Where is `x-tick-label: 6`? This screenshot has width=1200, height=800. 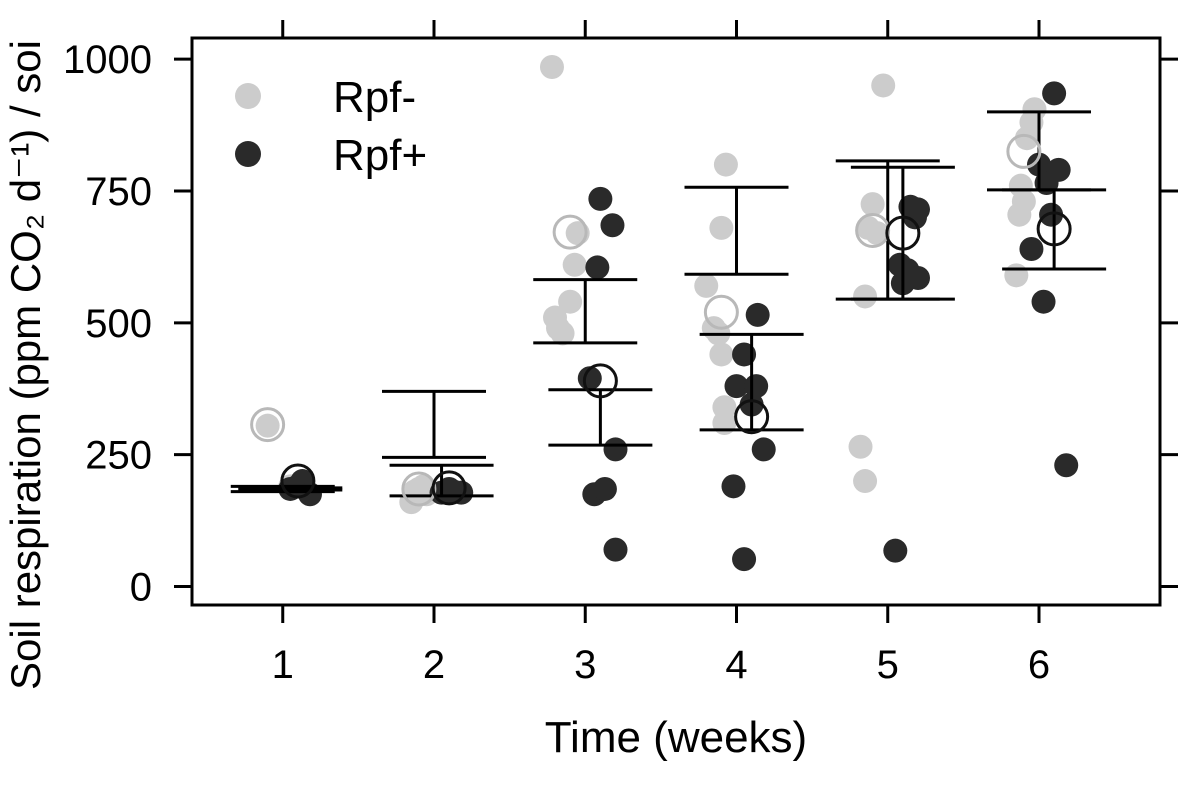 x-tick-label: 6 is located at coordinates (1039, 665).